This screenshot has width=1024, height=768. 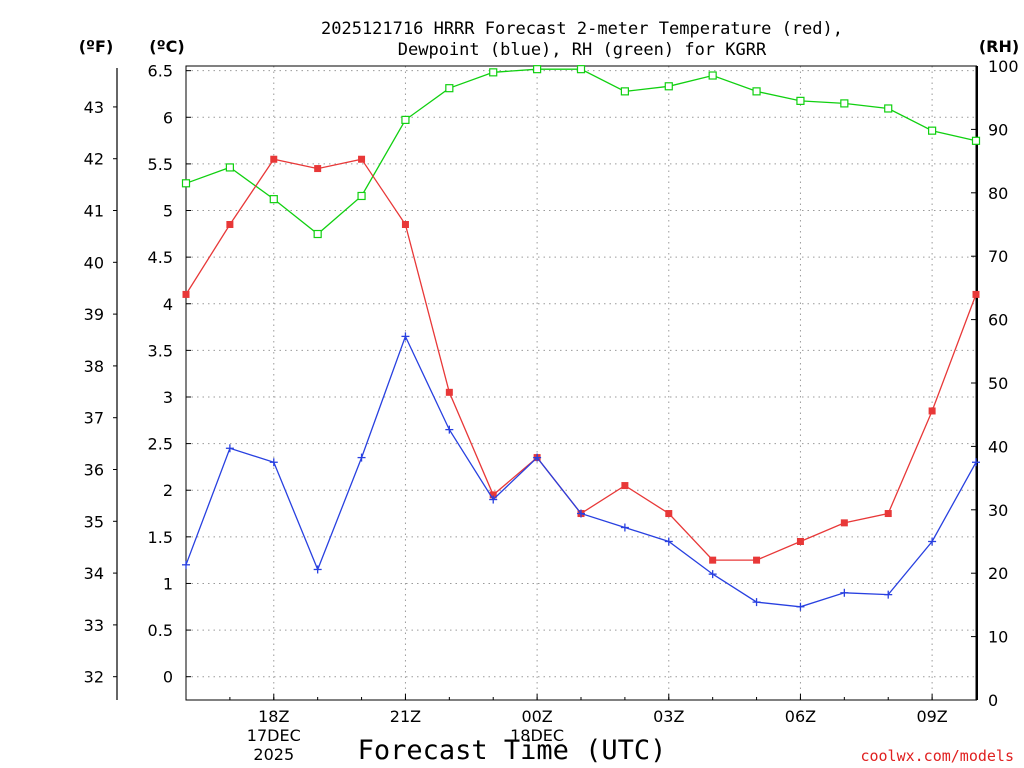 What do you see at coordinates (168, 583) in the screenshot?
I see `celsius-tick-label: 1` at bounding box center [168, 583].